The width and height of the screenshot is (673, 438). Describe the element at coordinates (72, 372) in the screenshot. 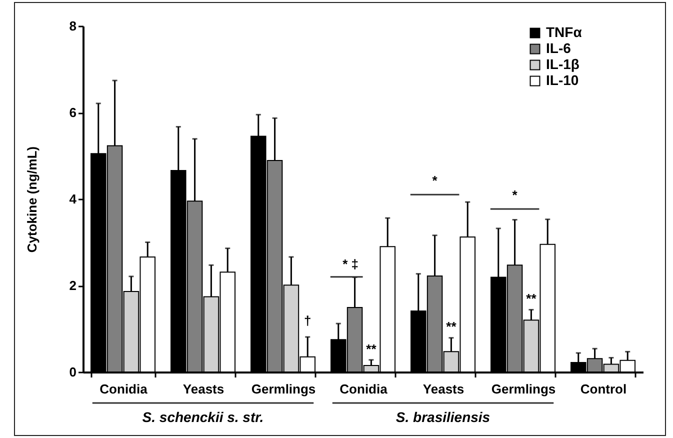

I see `y-tick-label: 0` at that location.